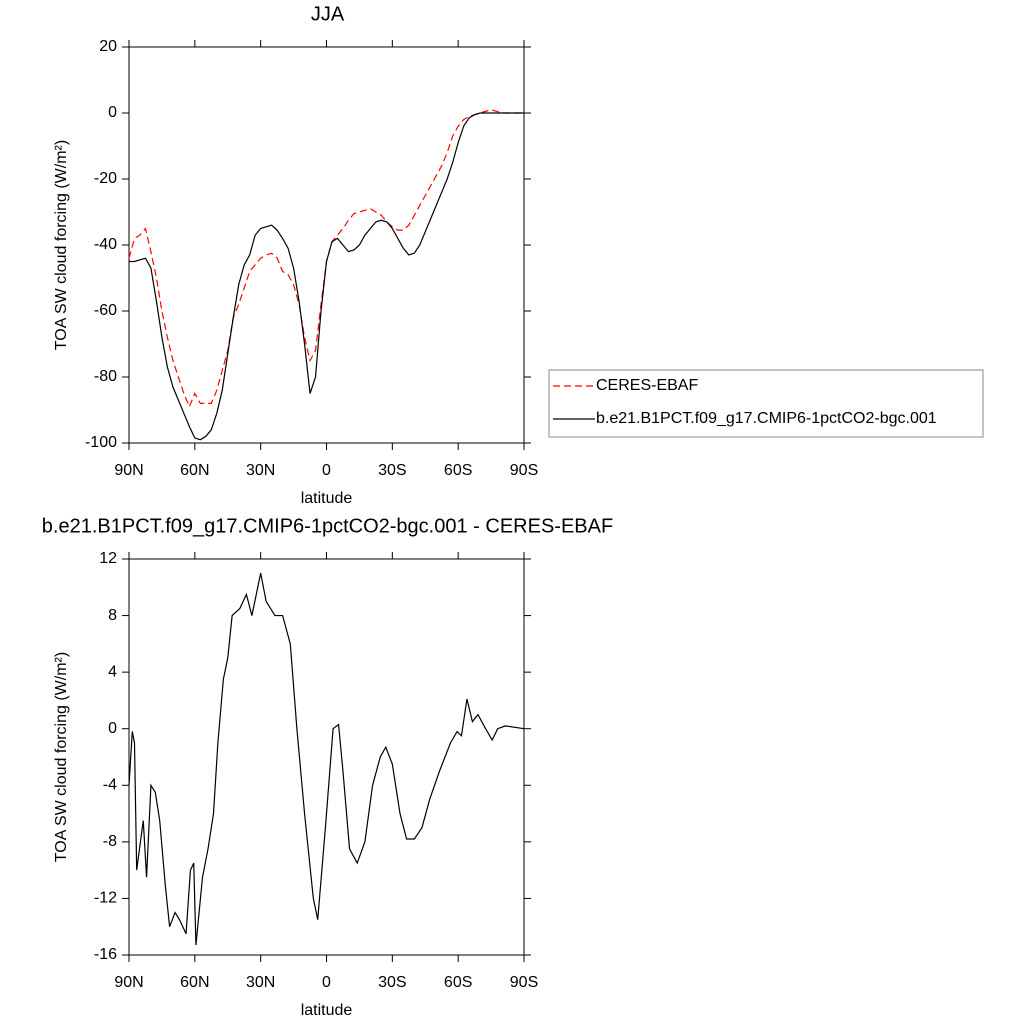 The height and width of the screenshot is (1024, 1024). What do you see at coordinates (328, 14) in the screenshot?
I see `chart-title: JJA` at bounding box center [328, 14].